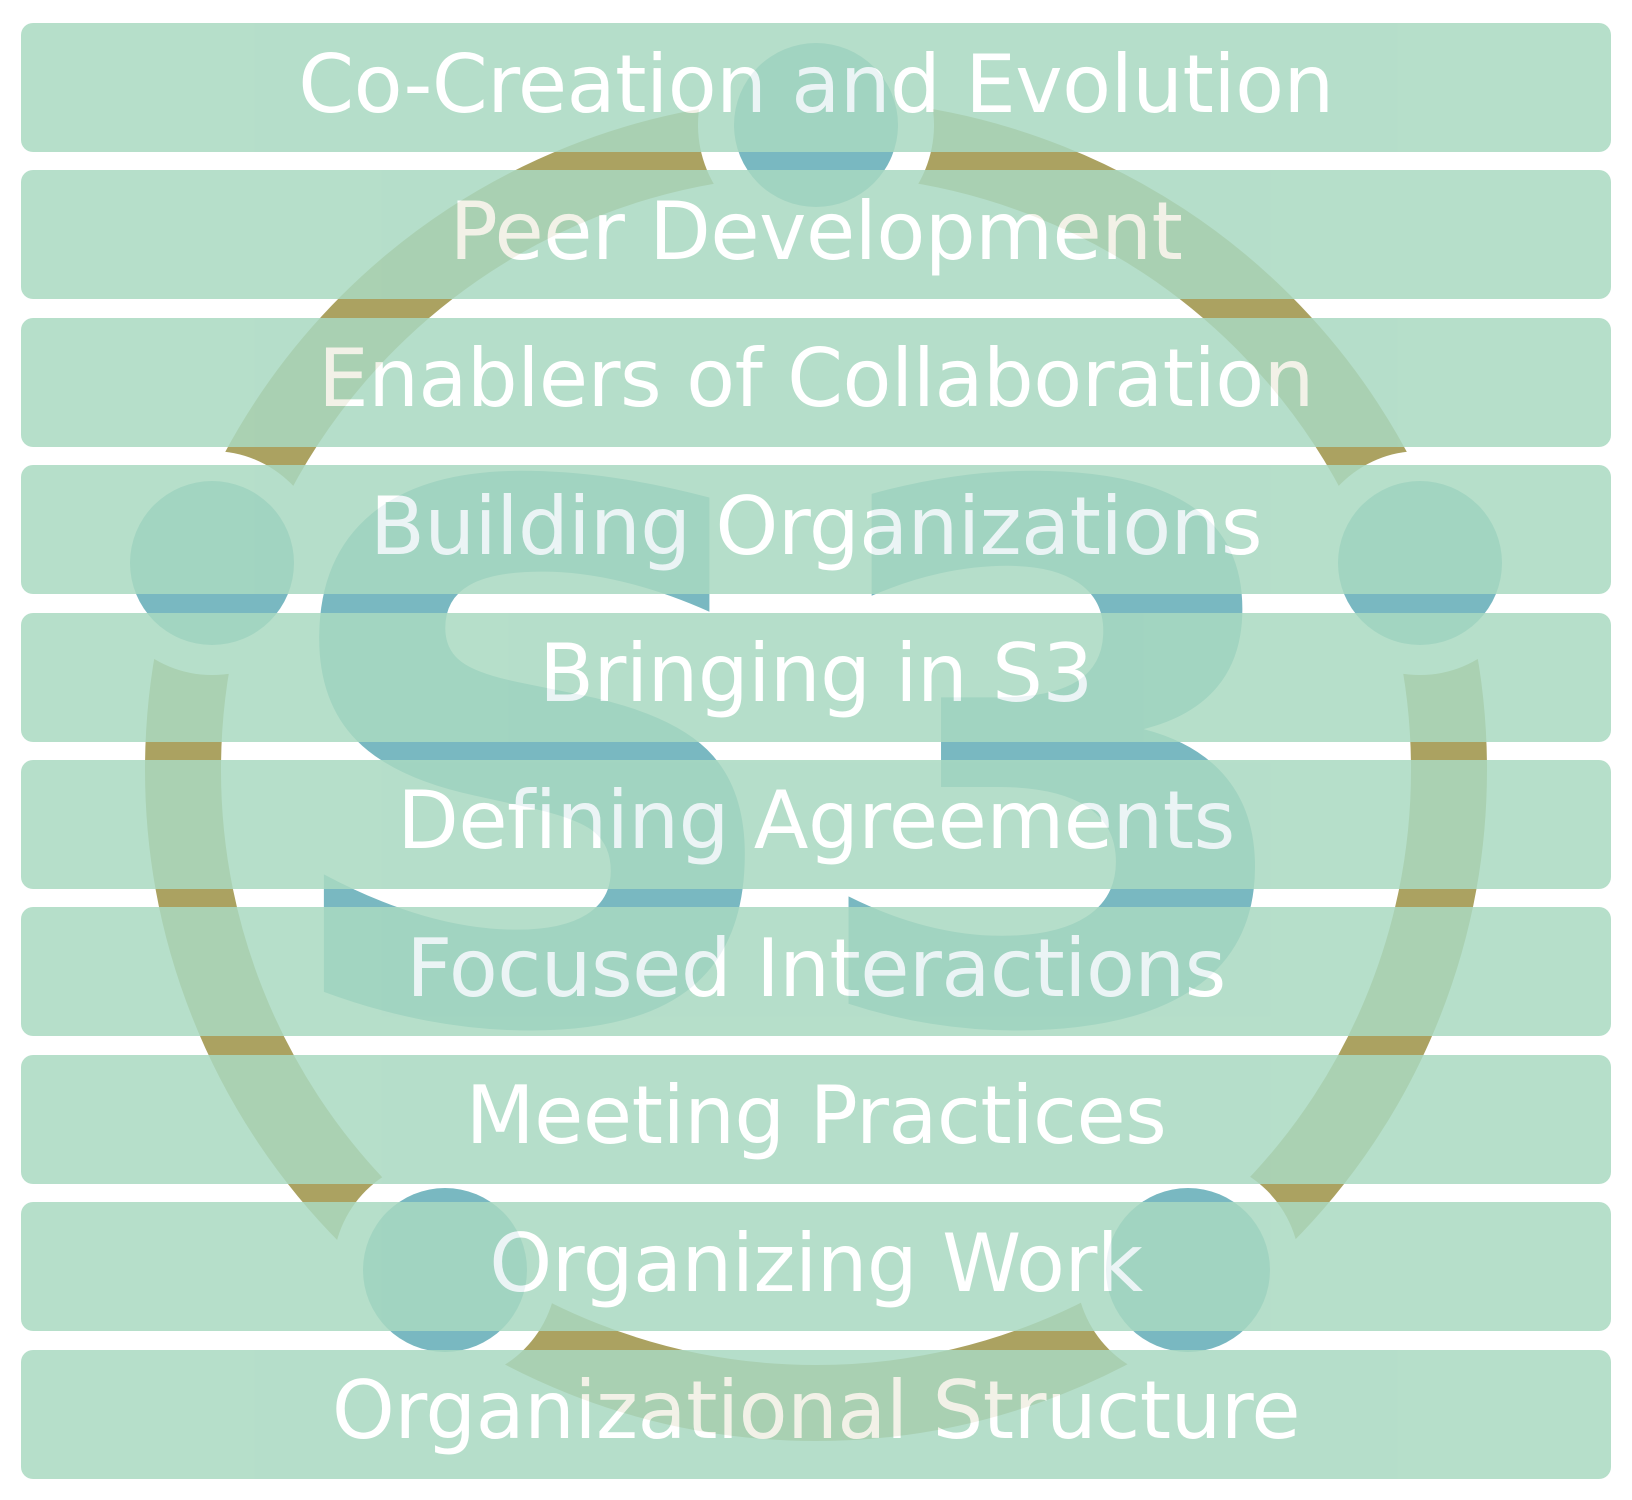 The width and height of the screenshot is (1632, 1500). I want to click on practice-area-label: Organizing Work, so click(816, 1263).